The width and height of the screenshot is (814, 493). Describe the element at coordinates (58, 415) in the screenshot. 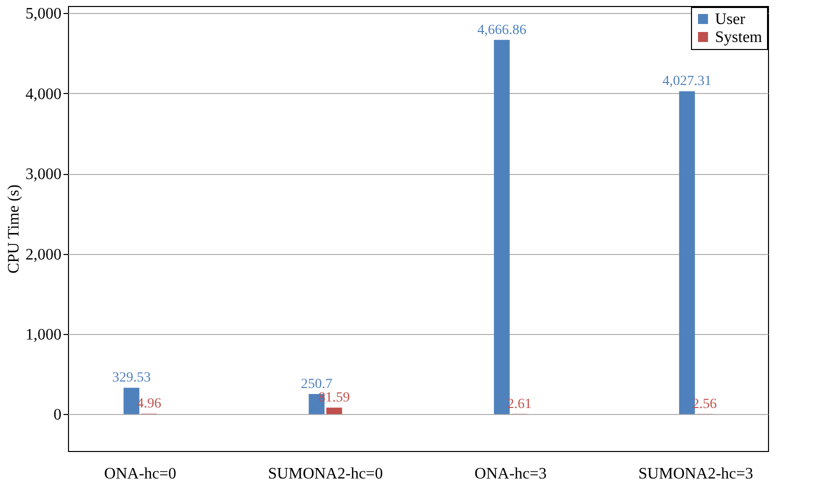

I see `y-tick-label: 0` at that location.